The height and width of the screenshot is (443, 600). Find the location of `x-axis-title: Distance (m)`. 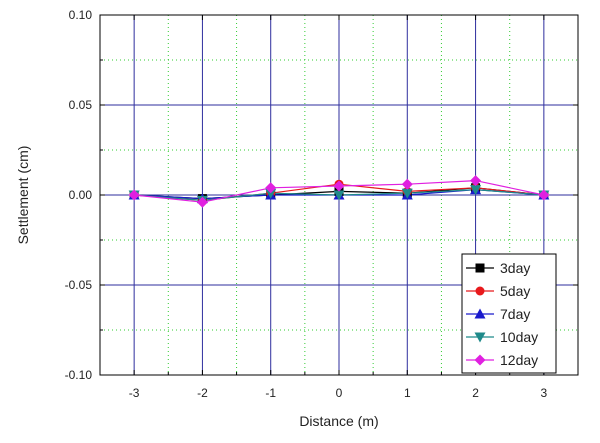

x-axis-title: Distance (m) is located at coordinates (338, 421).